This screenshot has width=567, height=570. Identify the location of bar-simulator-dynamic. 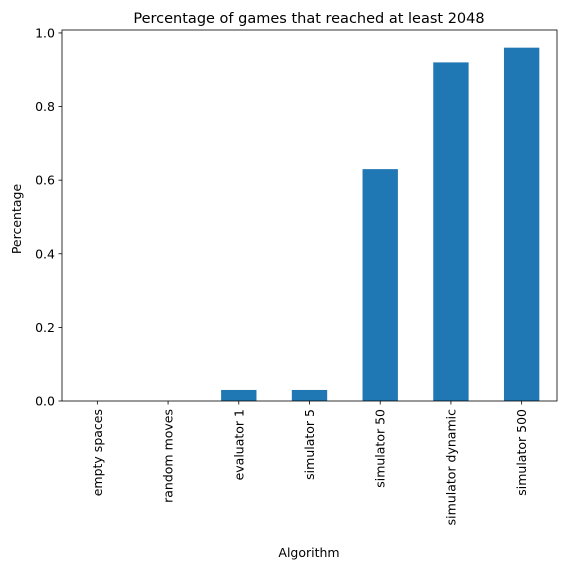
(451, 231).